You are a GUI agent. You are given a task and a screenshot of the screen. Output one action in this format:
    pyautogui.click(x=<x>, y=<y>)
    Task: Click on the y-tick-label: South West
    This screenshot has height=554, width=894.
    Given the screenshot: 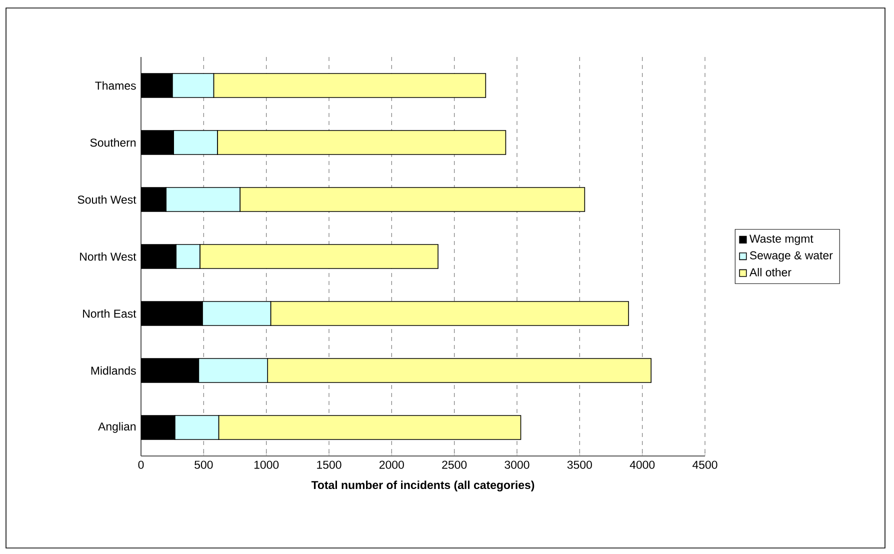 What is the action you would take?
    pyautogui.click(x=107, y=199)
    